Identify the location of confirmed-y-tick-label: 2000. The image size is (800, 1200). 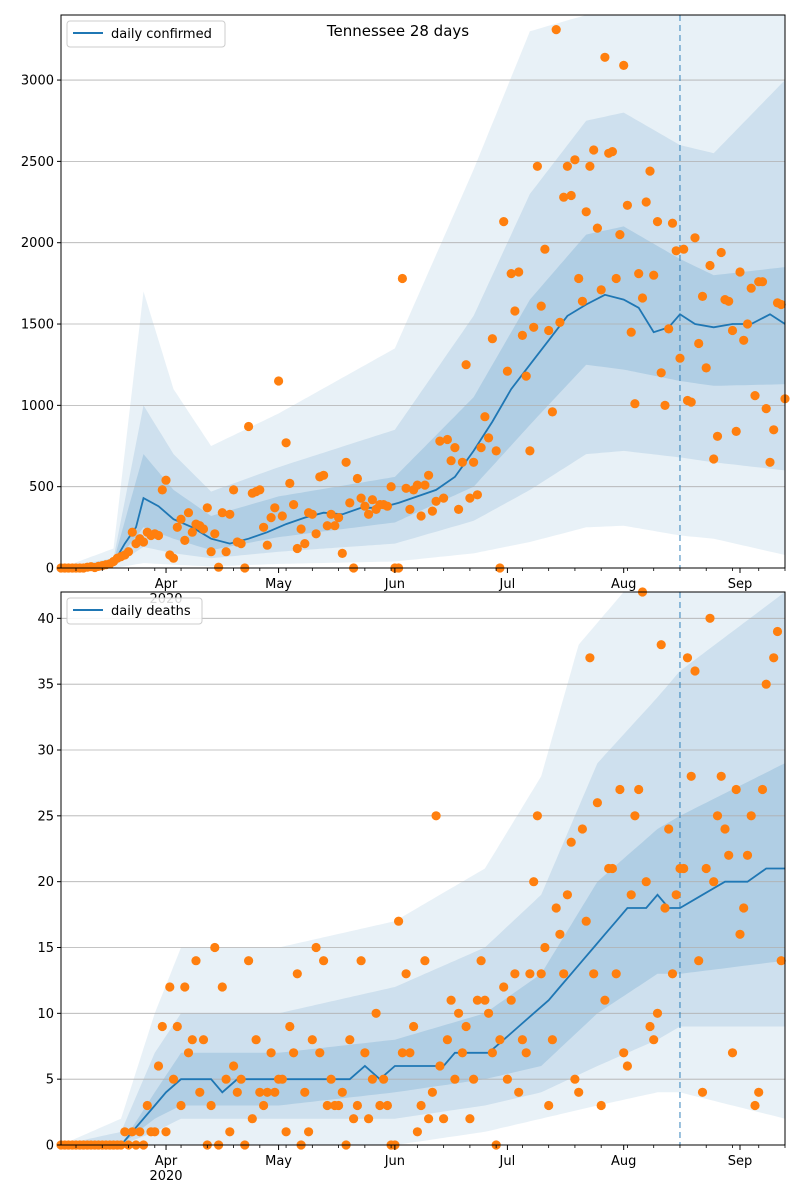
(37, 243).